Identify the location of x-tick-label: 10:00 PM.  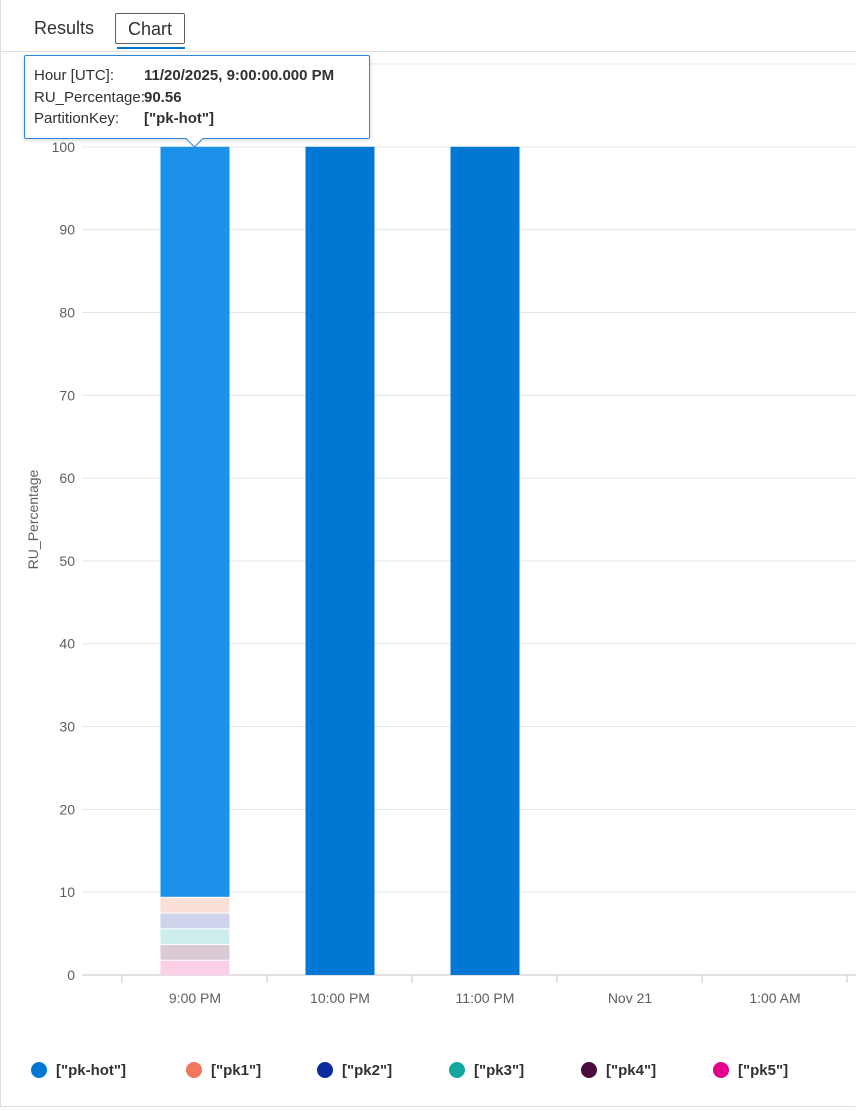
(340, 998).